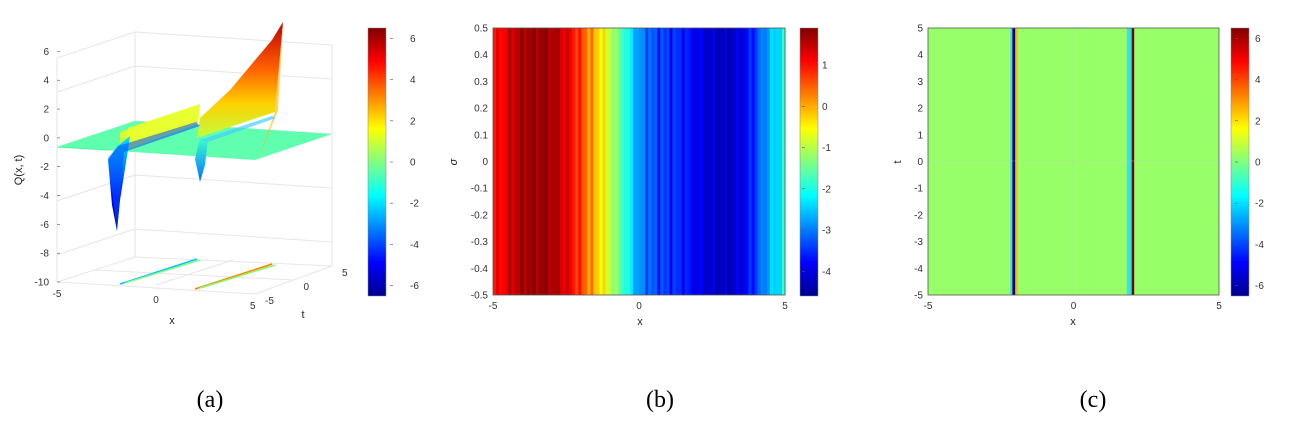 The height and width of the screenshot is (429, 1289). Describe the element at coordinates (481, 109) in the screenshot. I see `y-tick-label: 0.2` at that location.